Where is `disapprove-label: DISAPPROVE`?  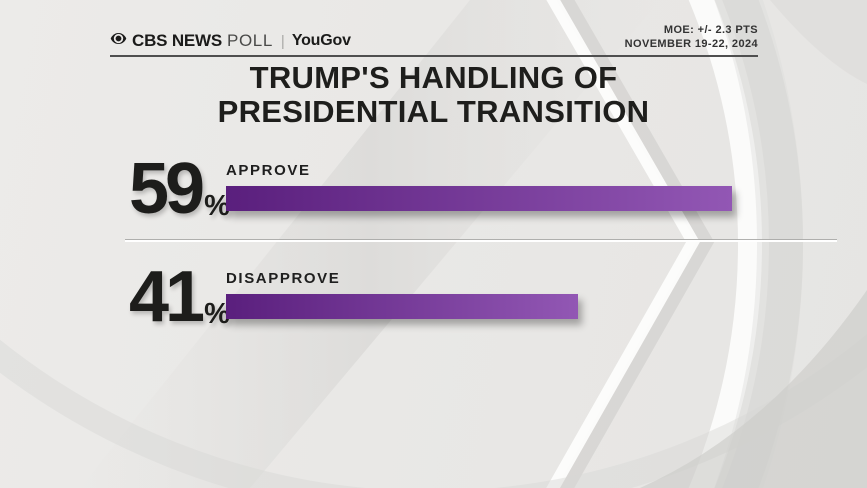 disapprove-label: DISAPPROVE is located at coordinates (283, 278).